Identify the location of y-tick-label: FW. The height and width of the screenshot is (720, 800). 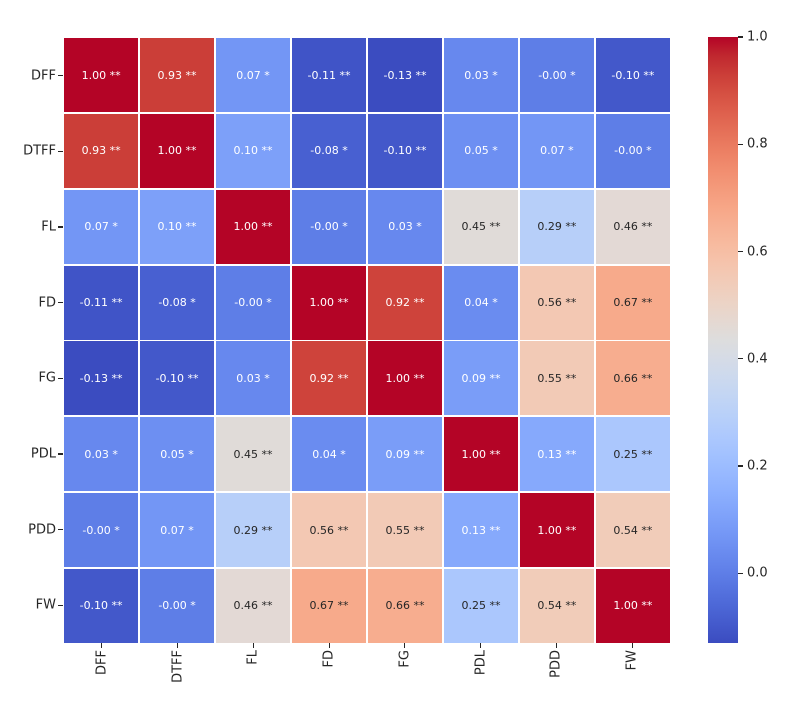
(45, 605).